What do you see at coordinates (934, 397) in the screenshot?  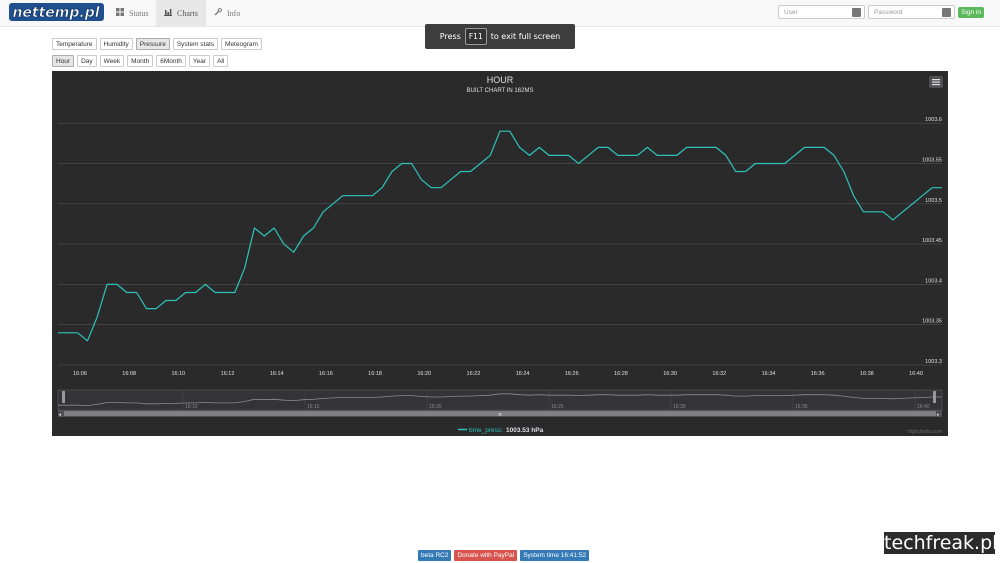 I see `navigator-handle-right` at bounding box center [934, 397].